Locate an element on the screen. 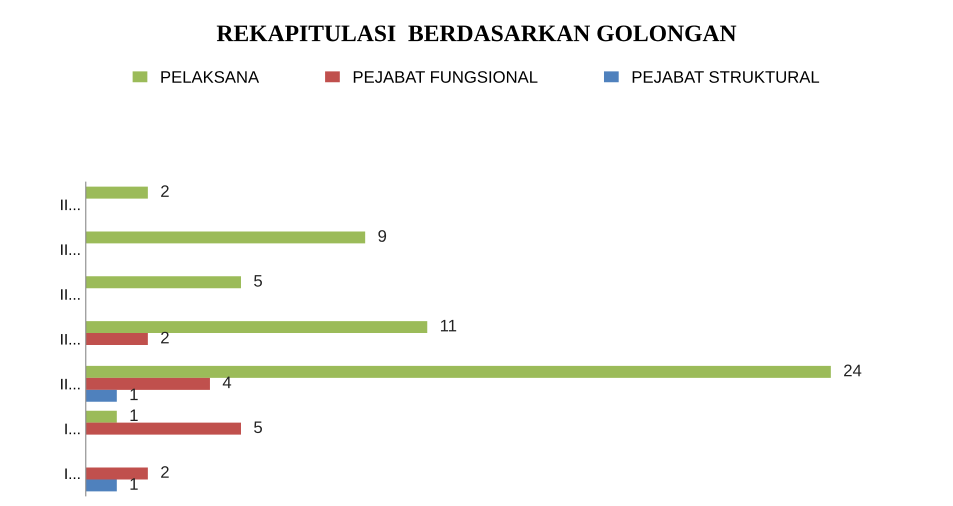 This screenshot has width=953, height=506. chart-title: REKAPITULASI BERDASARKAN GOLONGAN is located at coordinates (476, 33).